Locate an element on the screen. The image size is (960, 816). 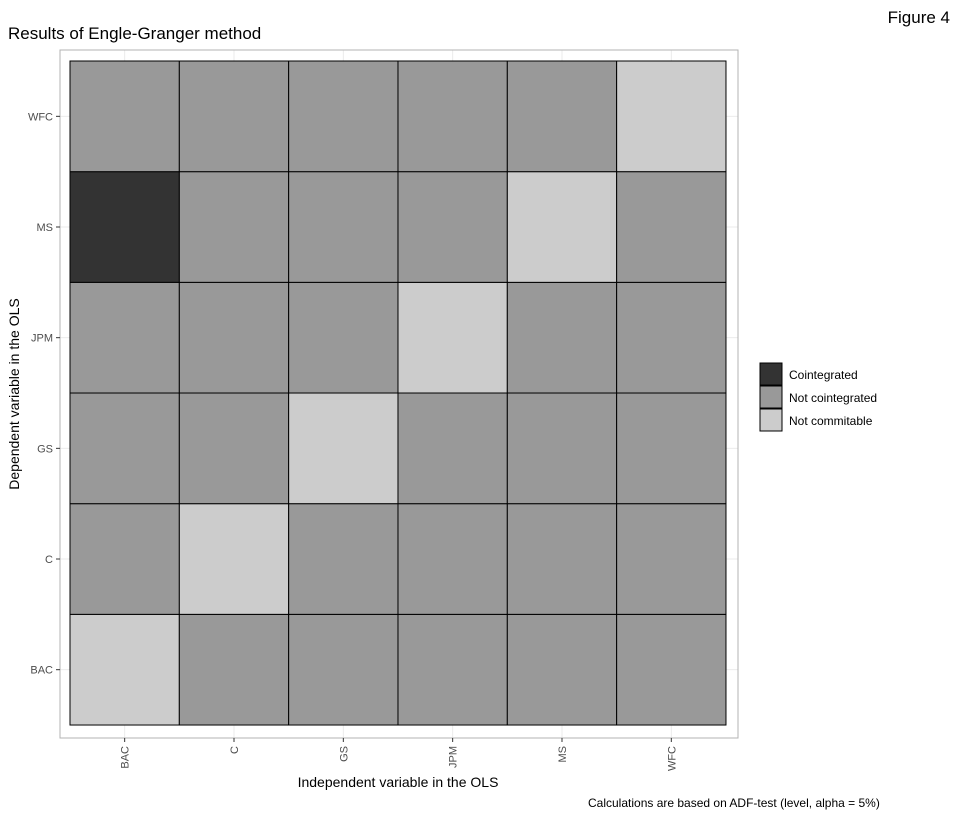
x-tick-label: BAC is located at coordinates (126, 757).